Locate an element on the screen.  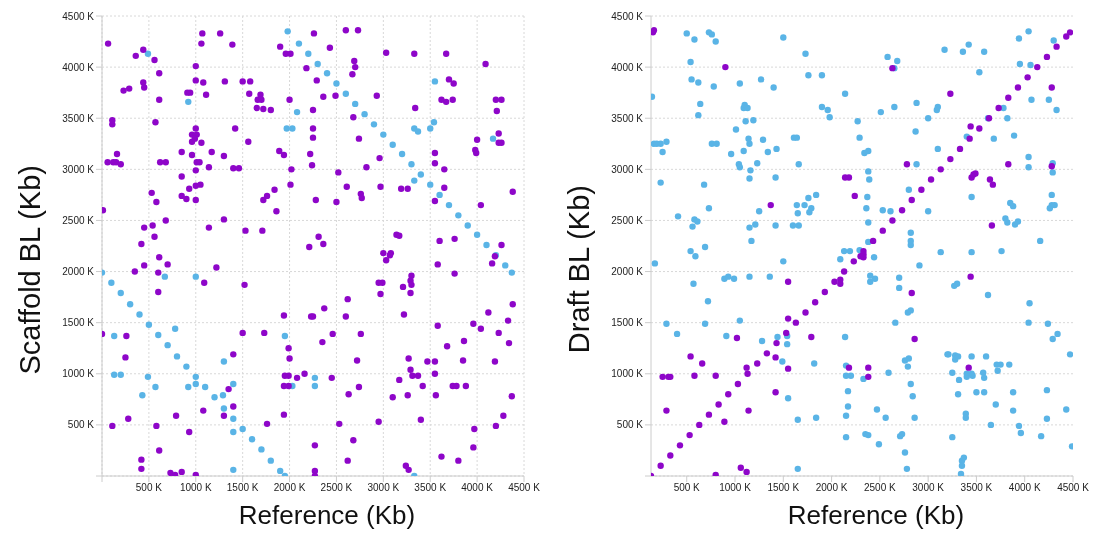
y-axis-title: Draft BL (Kb) is located at coordinates (579, 269).